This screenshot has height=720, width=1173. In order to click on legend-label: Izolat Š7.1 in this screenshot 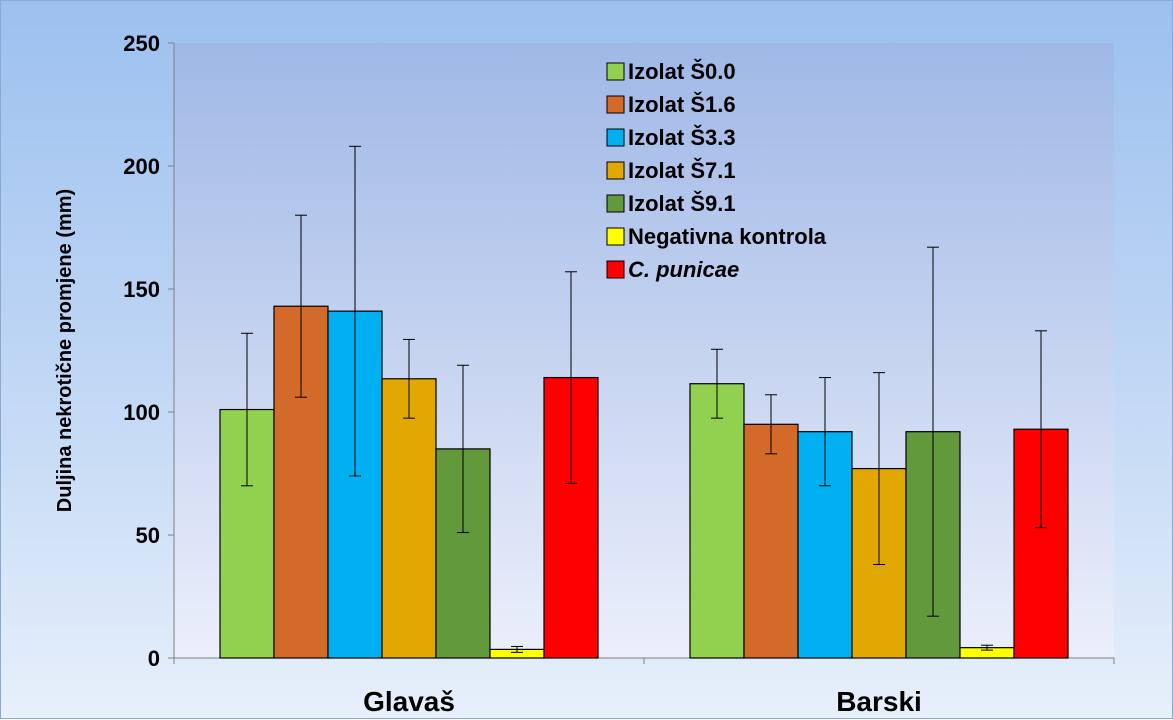, I will do `click(682, 170)`.